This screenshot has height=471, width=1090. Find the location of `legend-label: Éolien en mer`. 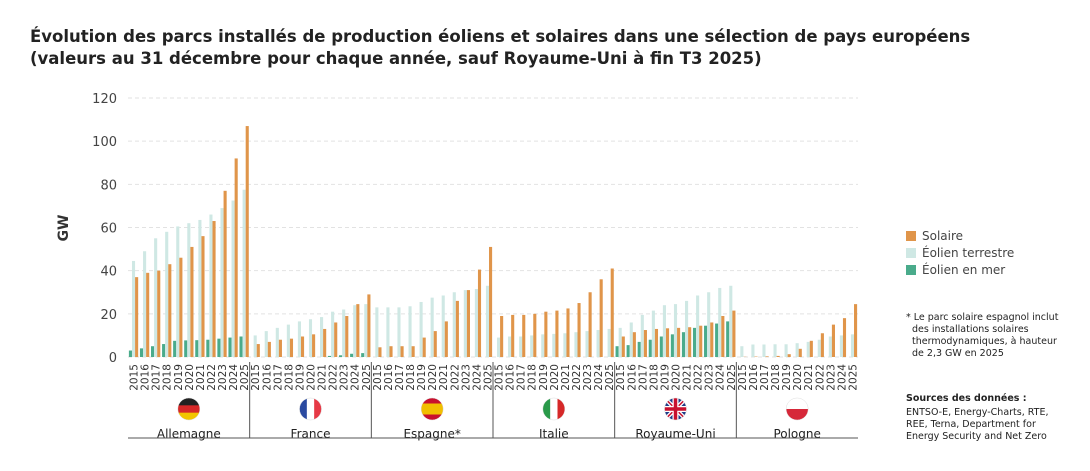

legend-label: Éolien en mer is located at coordinates (963, 269).